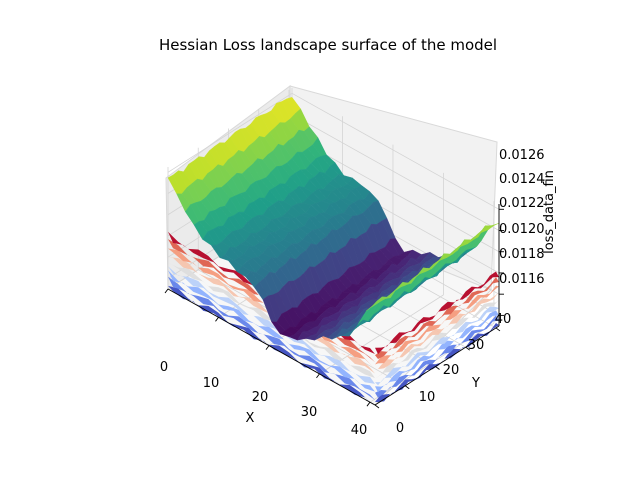 The width and height of the screenshot is (640, 480). What do you see at coordinates (549, 212) in the screenshot?
I see `z-axis-label: loss_data_fin` at bounding box center [549, 212].